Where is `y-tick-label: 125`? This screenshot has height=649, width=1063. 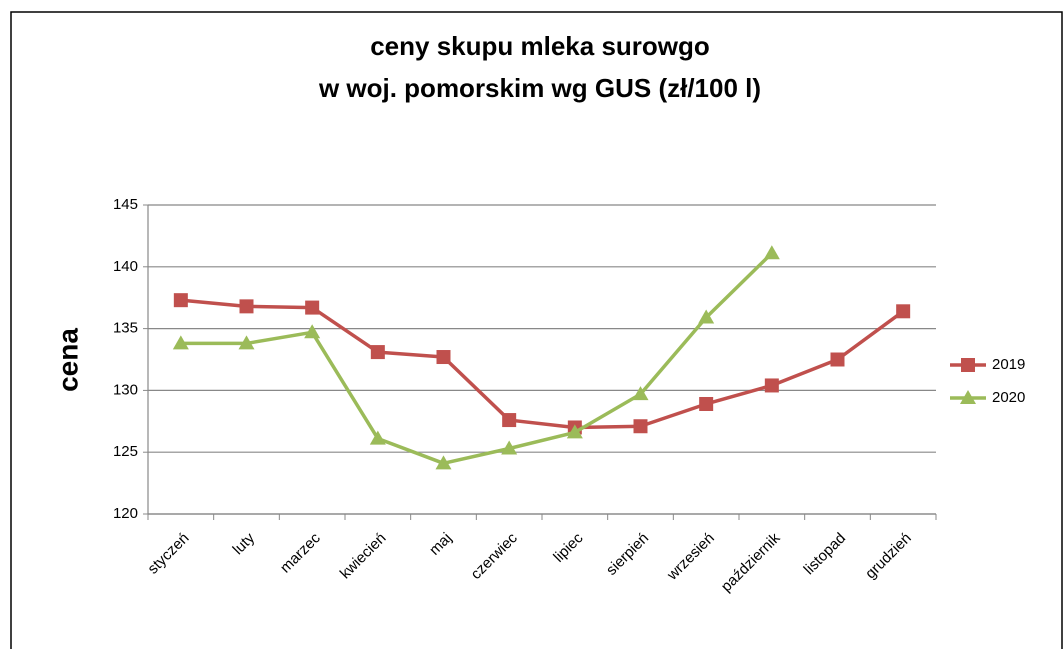 y-tick-label: 125 is located at coordinates (125, 451).